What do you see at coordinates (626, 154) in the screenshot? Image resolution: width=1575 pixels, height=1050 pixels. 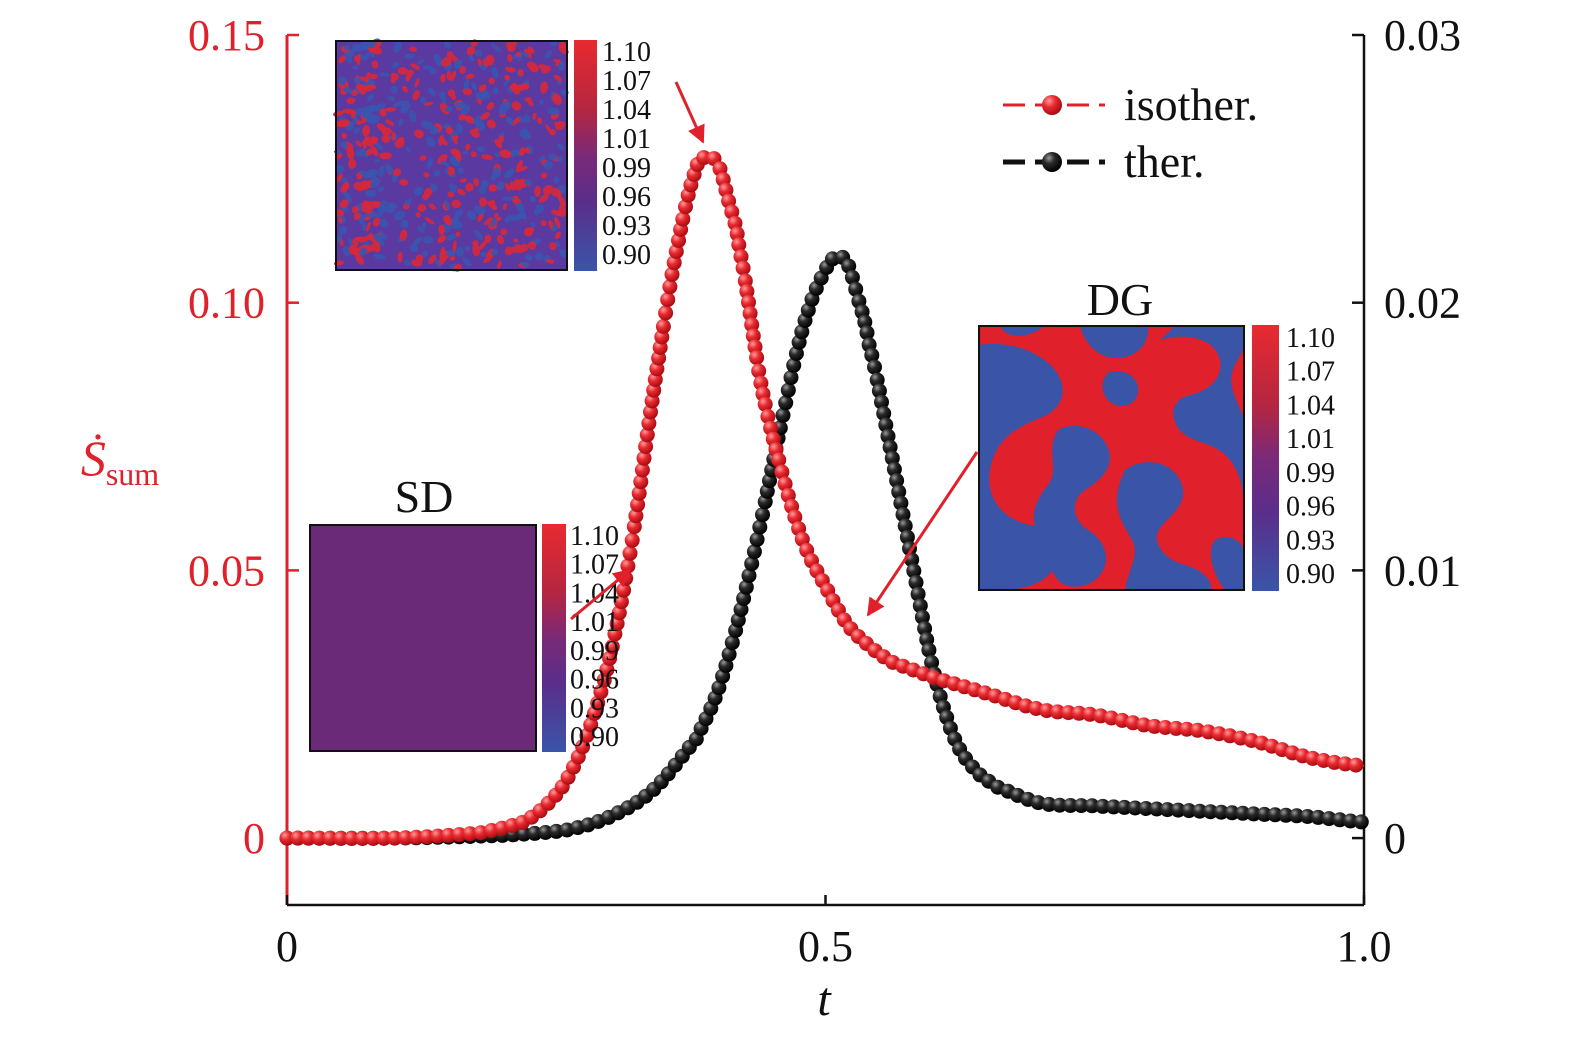 I see `inset-top-colorbar-labels: 1.101.071.041.010.990.960.930.90` at bounding box center [626, 154].